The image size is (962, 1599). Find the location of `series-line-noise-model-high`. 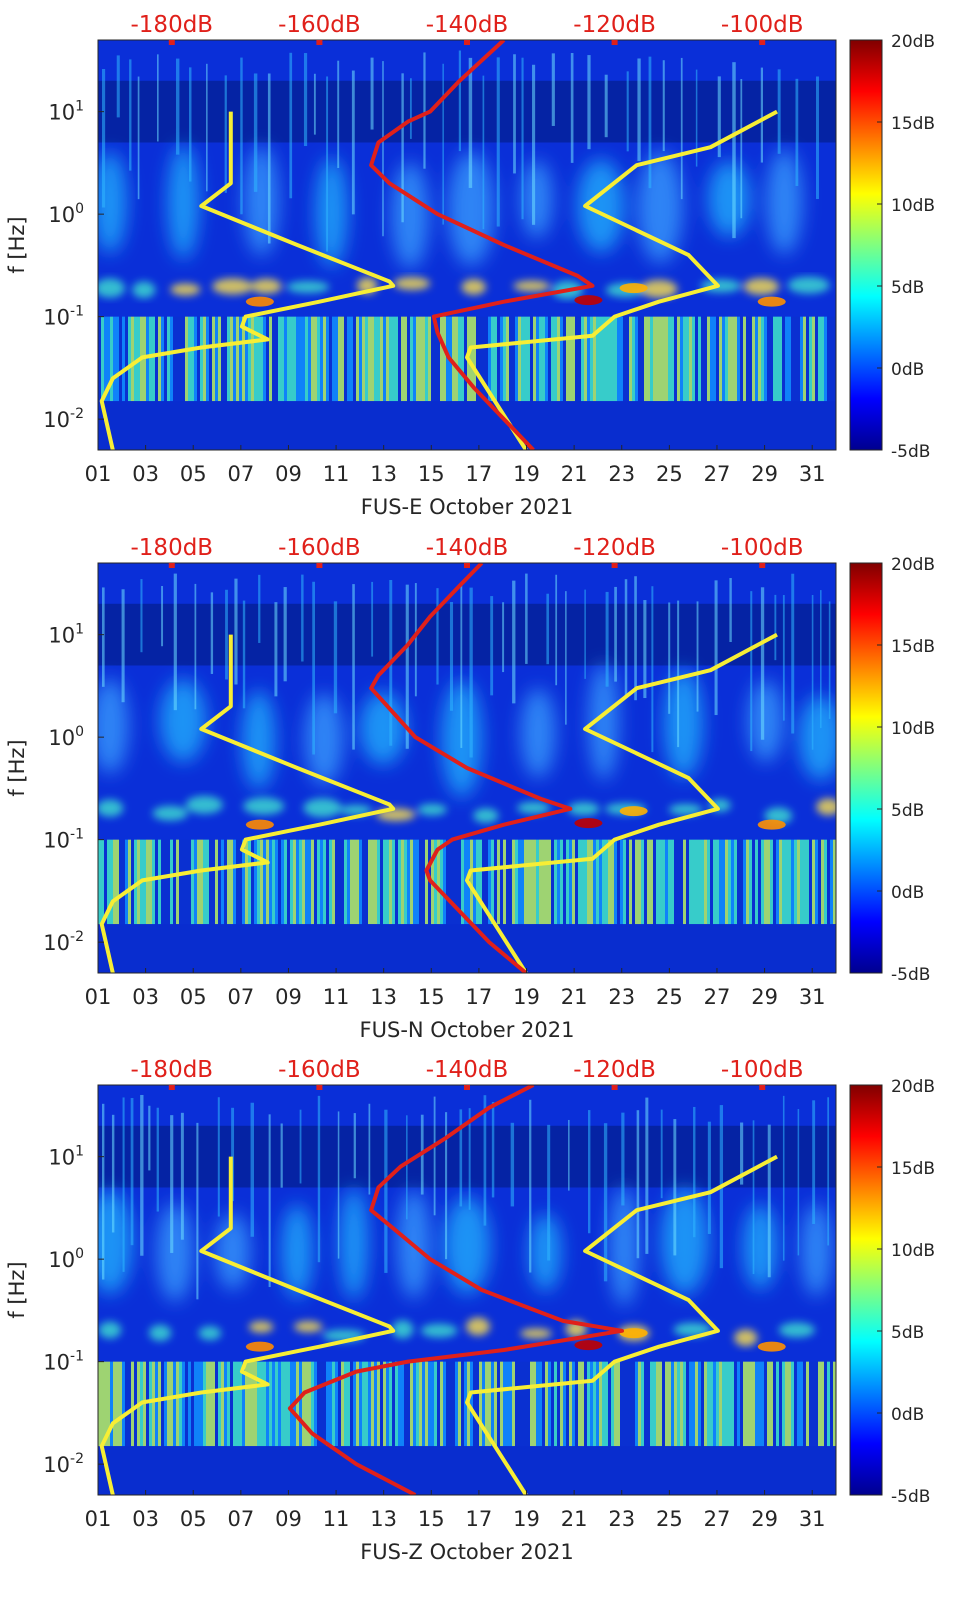

series-line-noise-model-high is located at coordinates (621, 802).